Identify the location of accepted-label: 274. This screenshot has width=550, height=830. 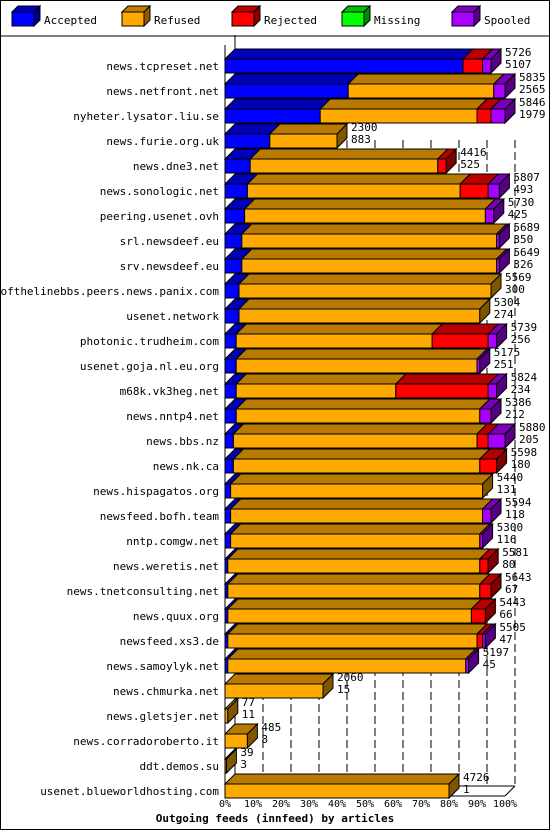
(504, 314).